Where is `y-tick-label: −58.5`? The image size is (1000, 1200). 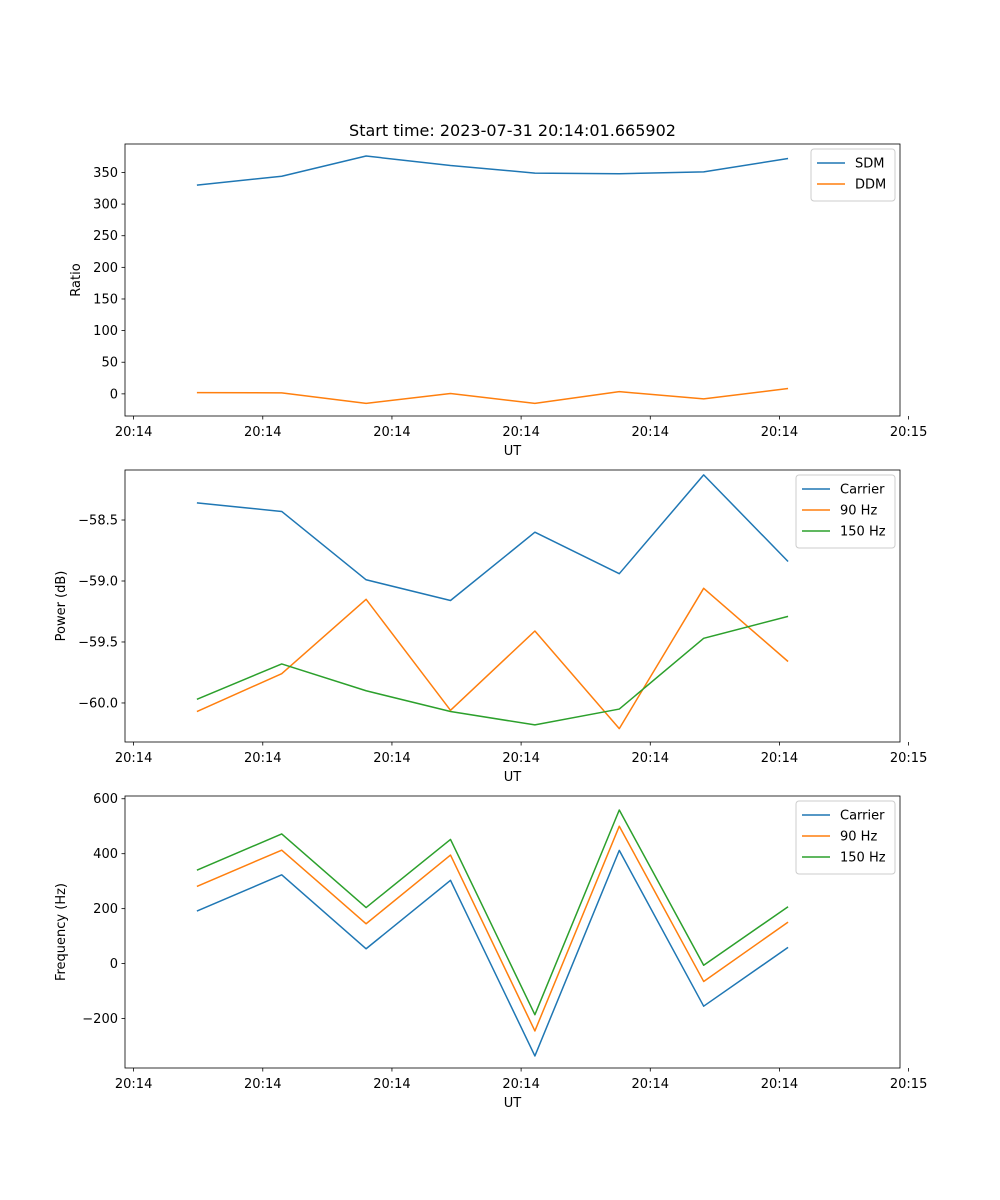
y-tick-label: −58.5 is located at coordinates (98, 521).